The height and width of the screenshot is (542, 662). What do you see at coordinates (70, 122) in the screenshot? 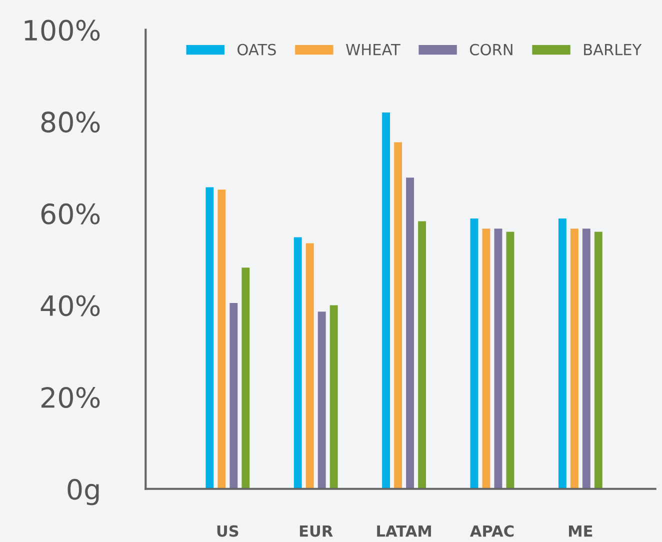
I see `y-tick-label: 80%` at bounding box center [70, 122].